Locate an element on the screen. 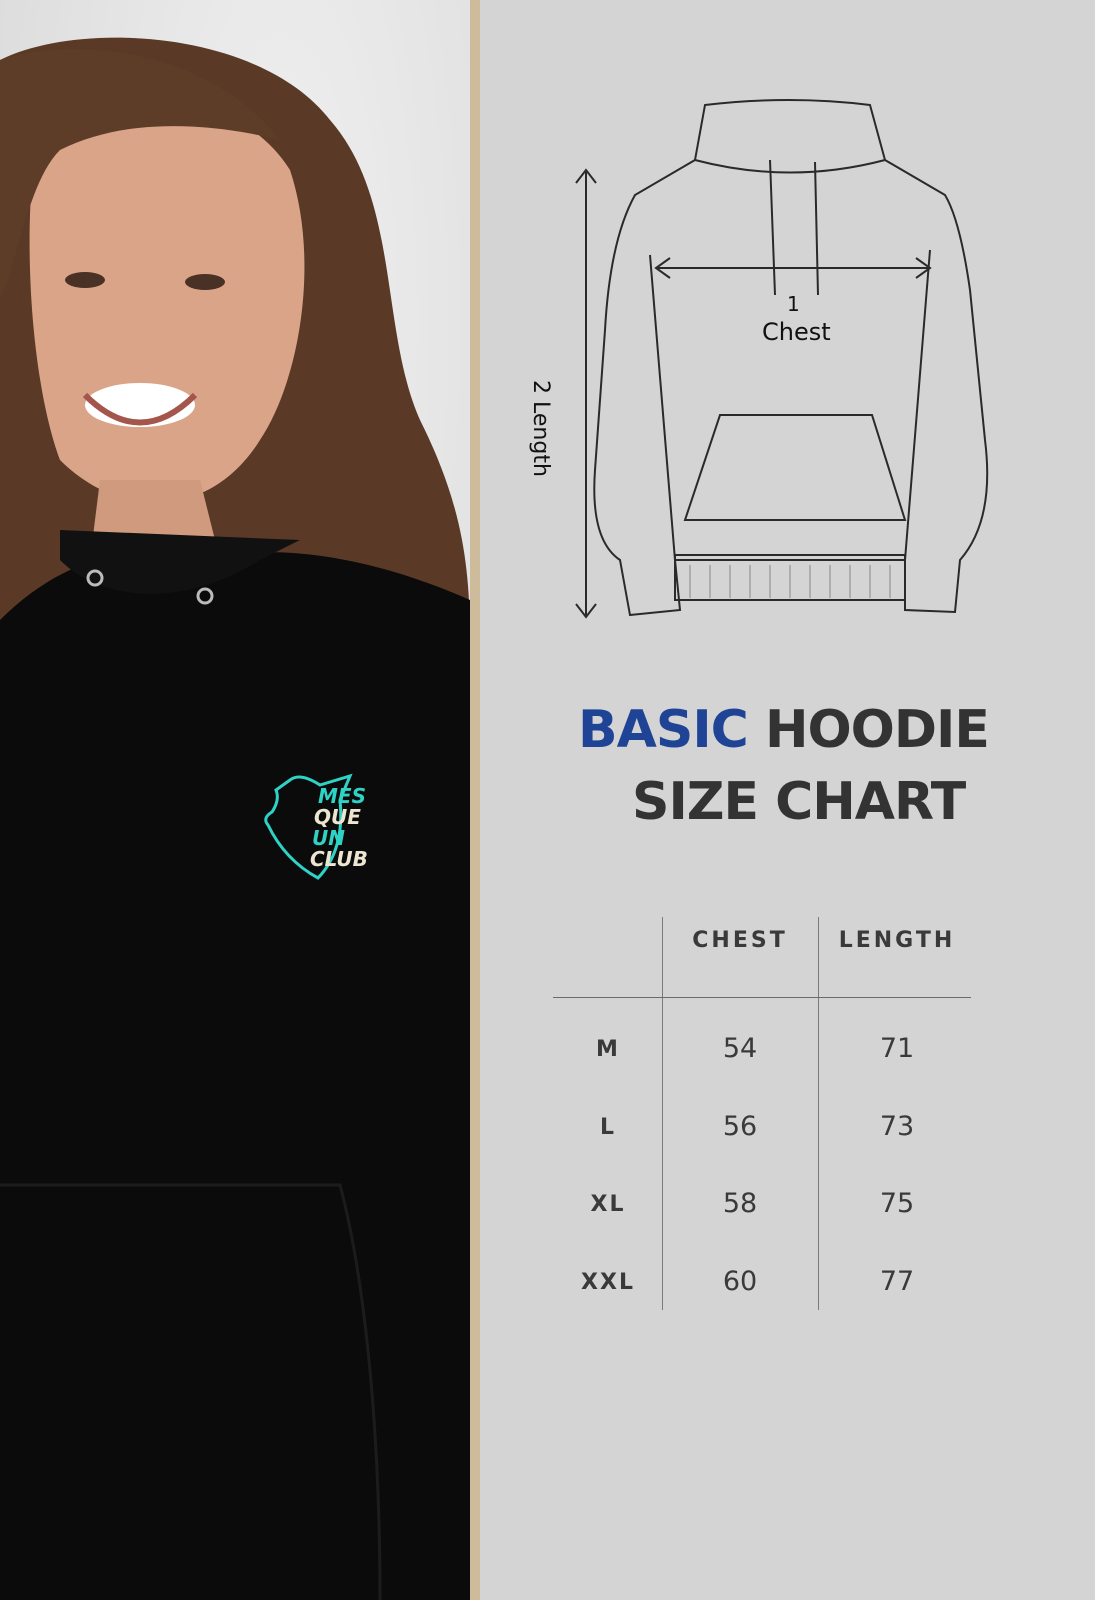  length-value: 77 is located at coordinates (897, 1281).